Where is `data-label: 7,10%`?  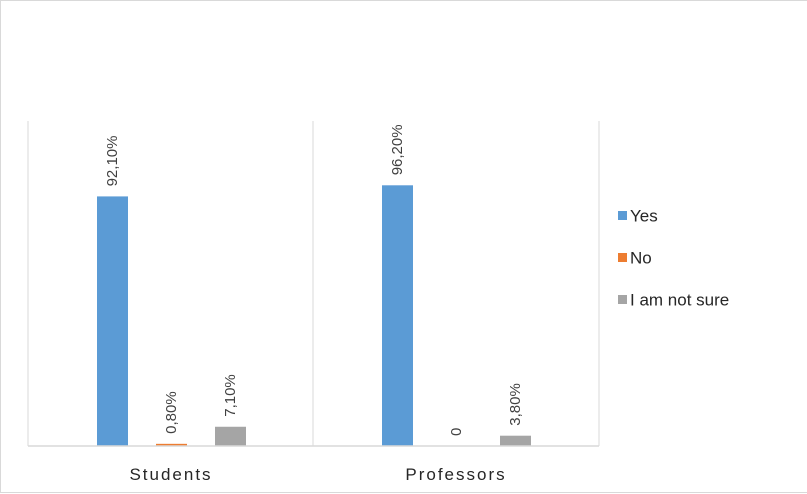
data-label: 7,10% is located at coordinates (230, 395).